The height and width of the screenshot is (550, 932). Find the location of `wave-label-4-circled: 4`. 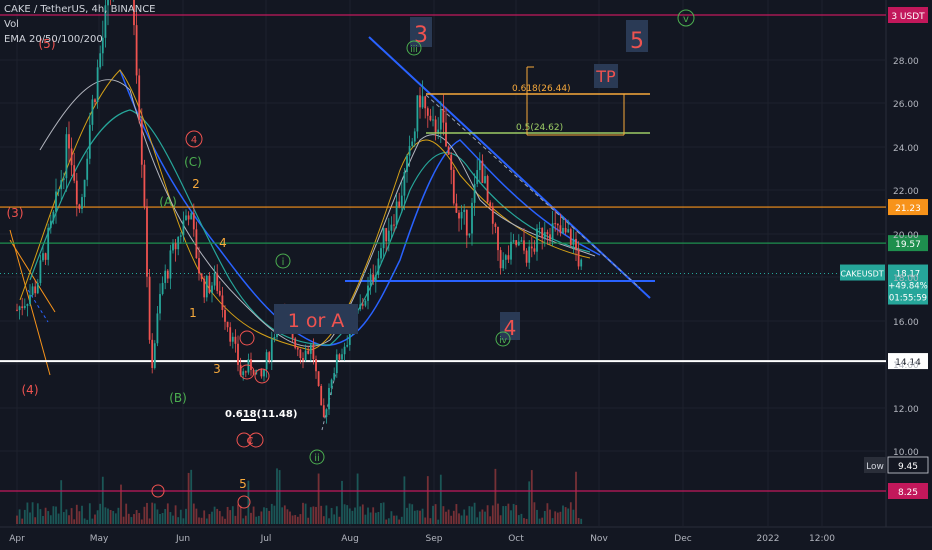

wave-label-4-circled: 4 is located at coordinates (194, 140).